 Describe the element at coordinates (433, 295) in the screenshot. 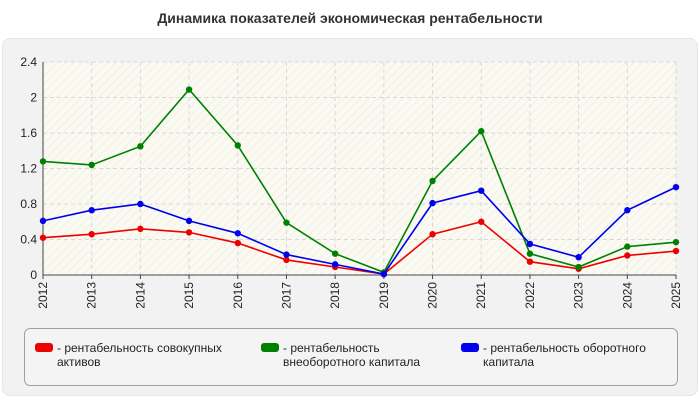

I see `x-tick-label: 2020` at that location.